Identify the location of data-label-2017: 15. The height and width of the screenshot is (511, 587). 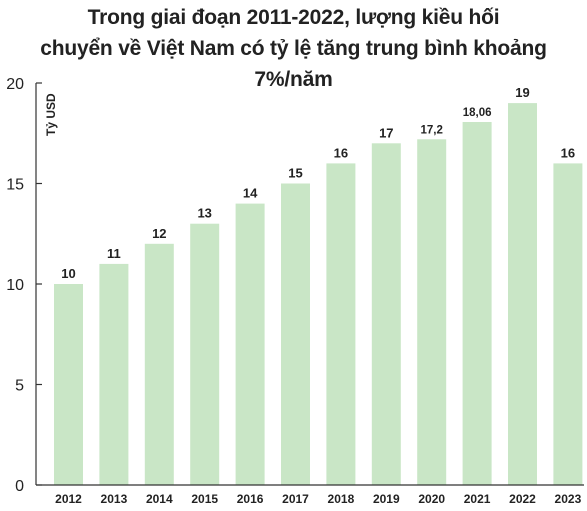
(295, 173).